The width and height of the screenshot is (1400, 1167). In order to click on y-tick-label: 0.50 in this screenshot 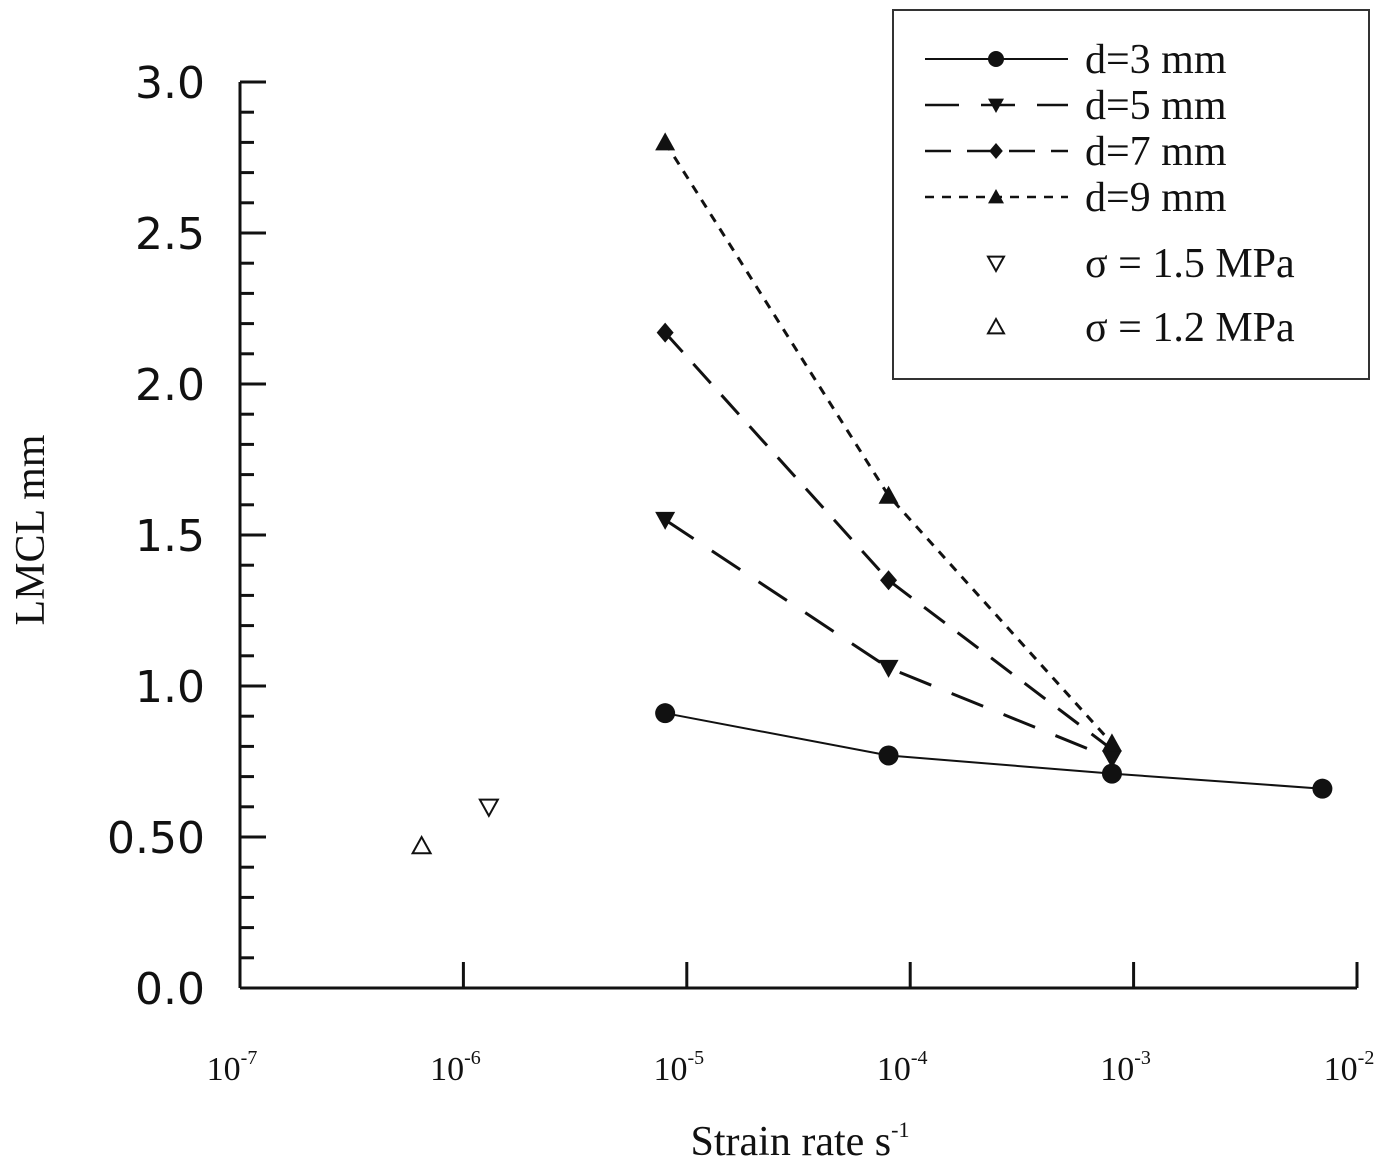, I will do `click(156, 838)`.